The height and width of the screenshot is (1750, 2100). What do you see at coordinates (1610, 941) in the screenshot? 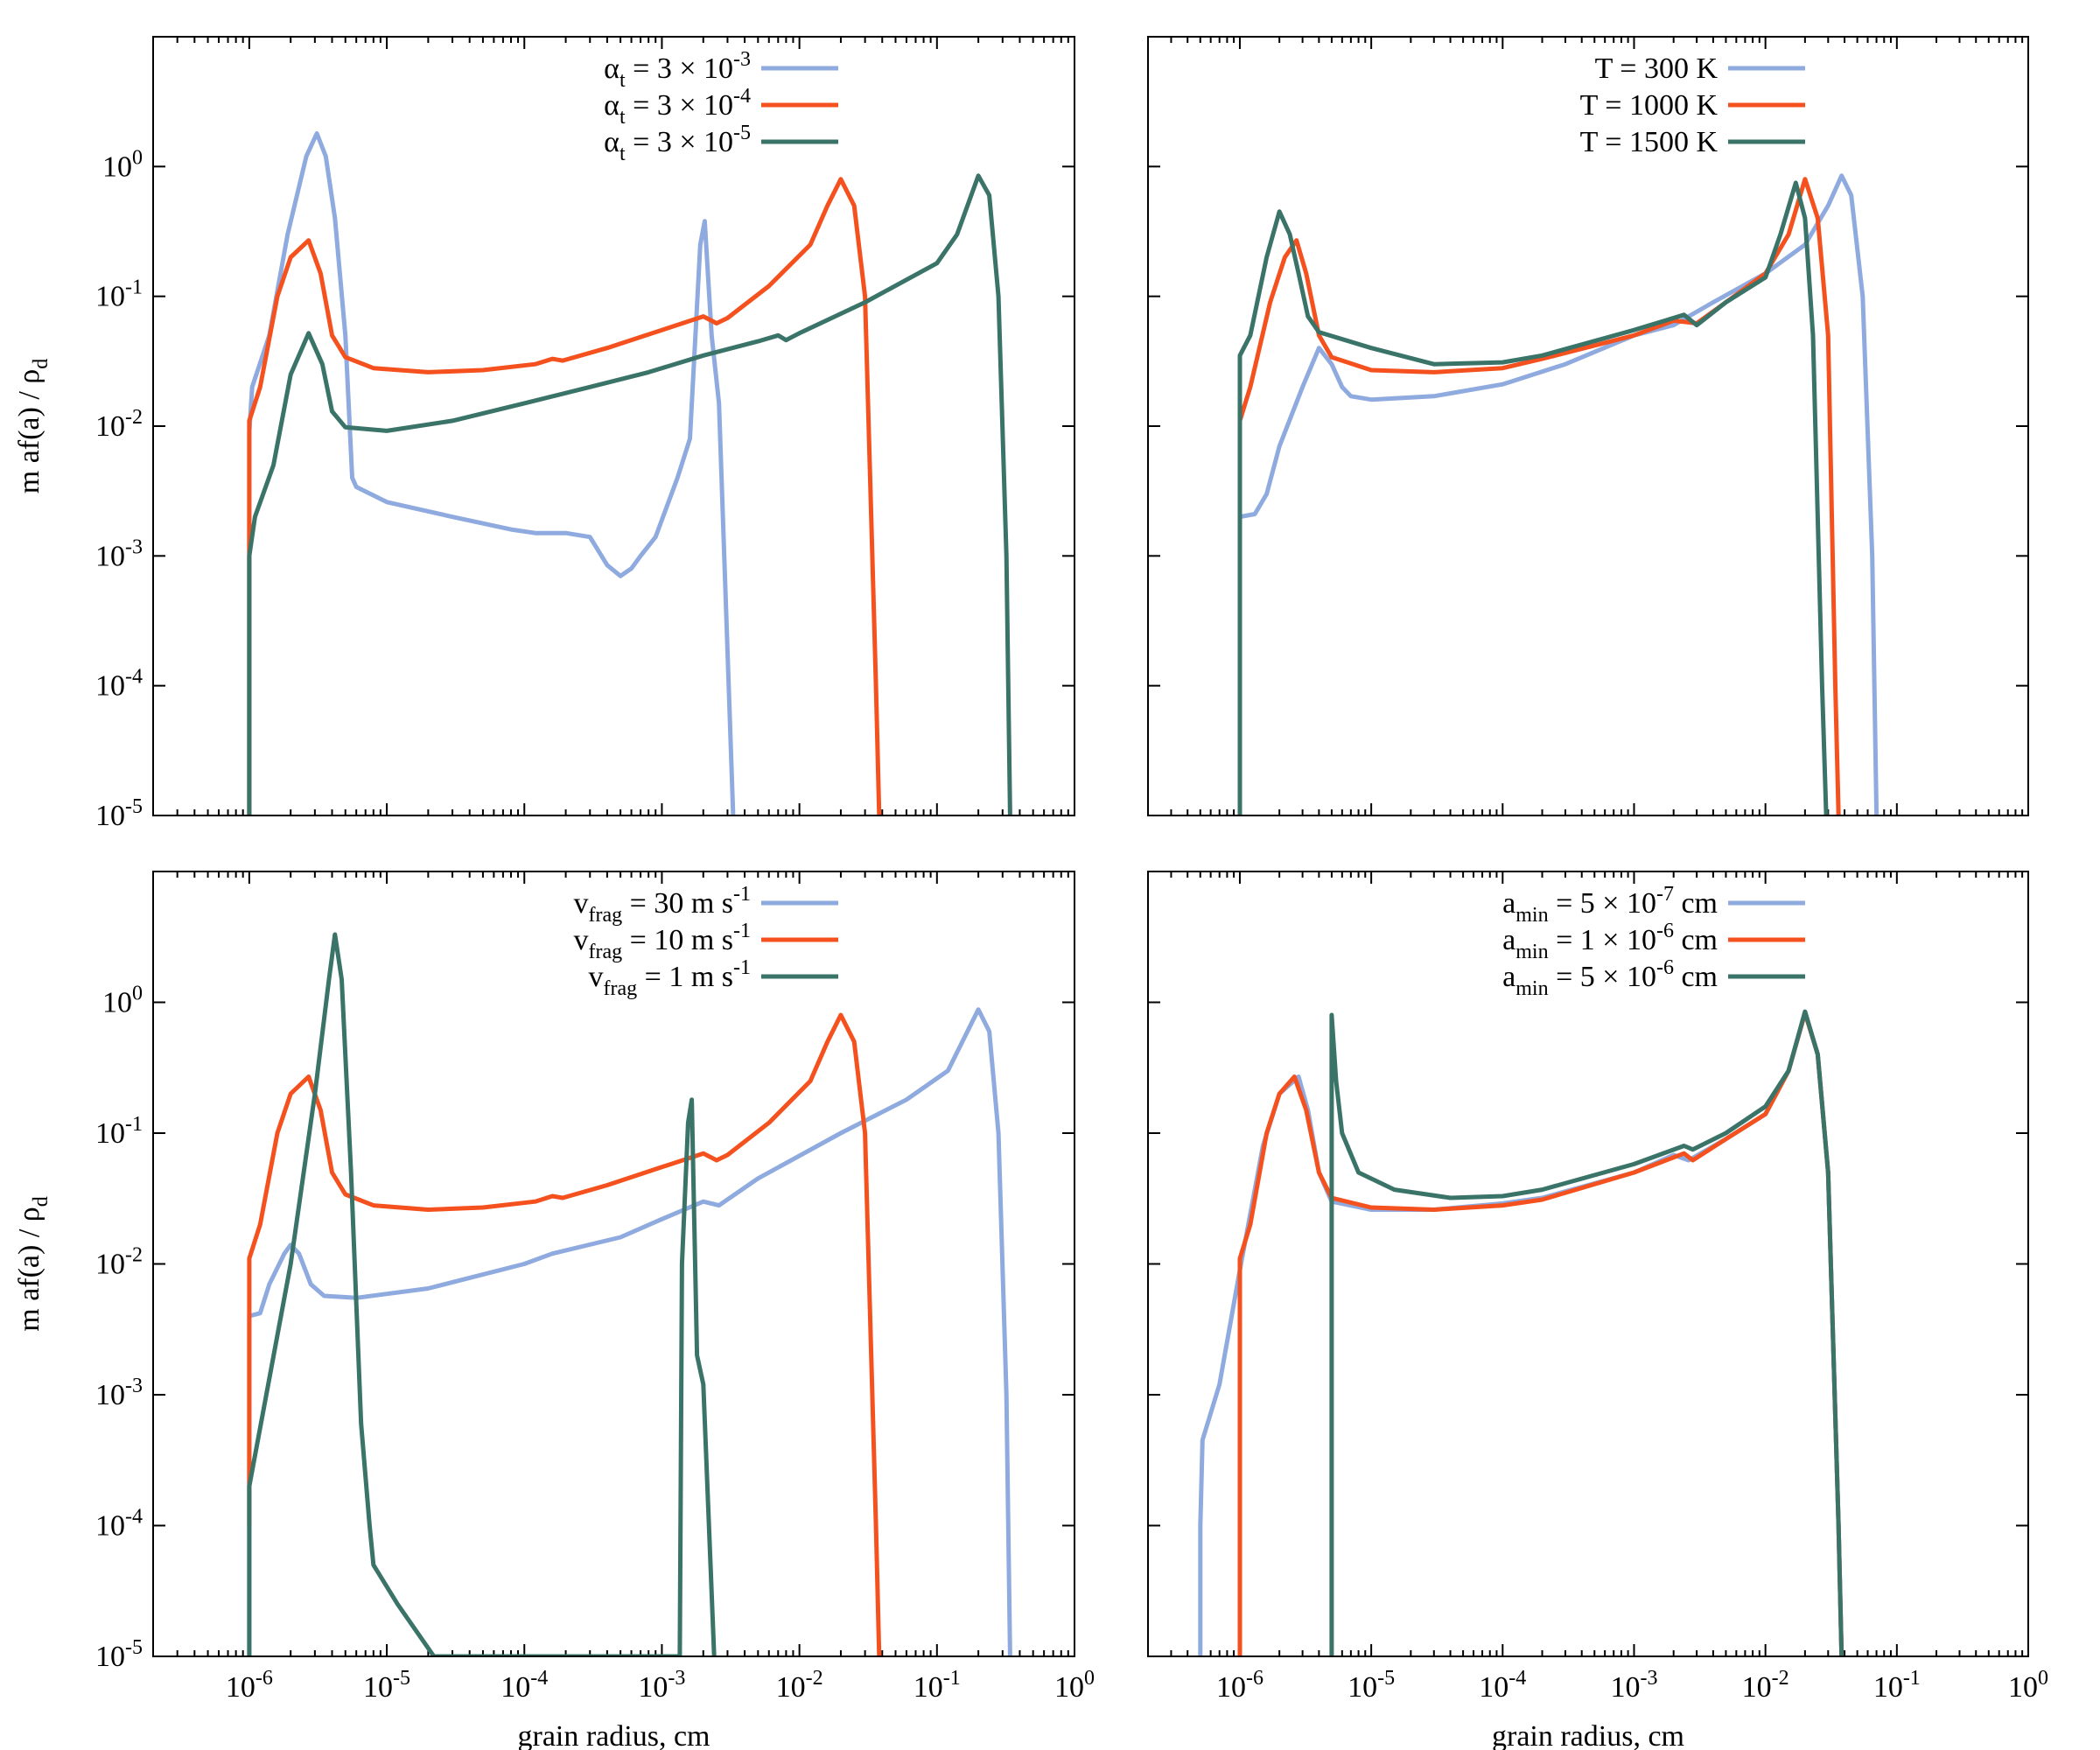
I see `legend-label-2: amin = 1 × 10-6 cm` at bounding box center [1610, 941].